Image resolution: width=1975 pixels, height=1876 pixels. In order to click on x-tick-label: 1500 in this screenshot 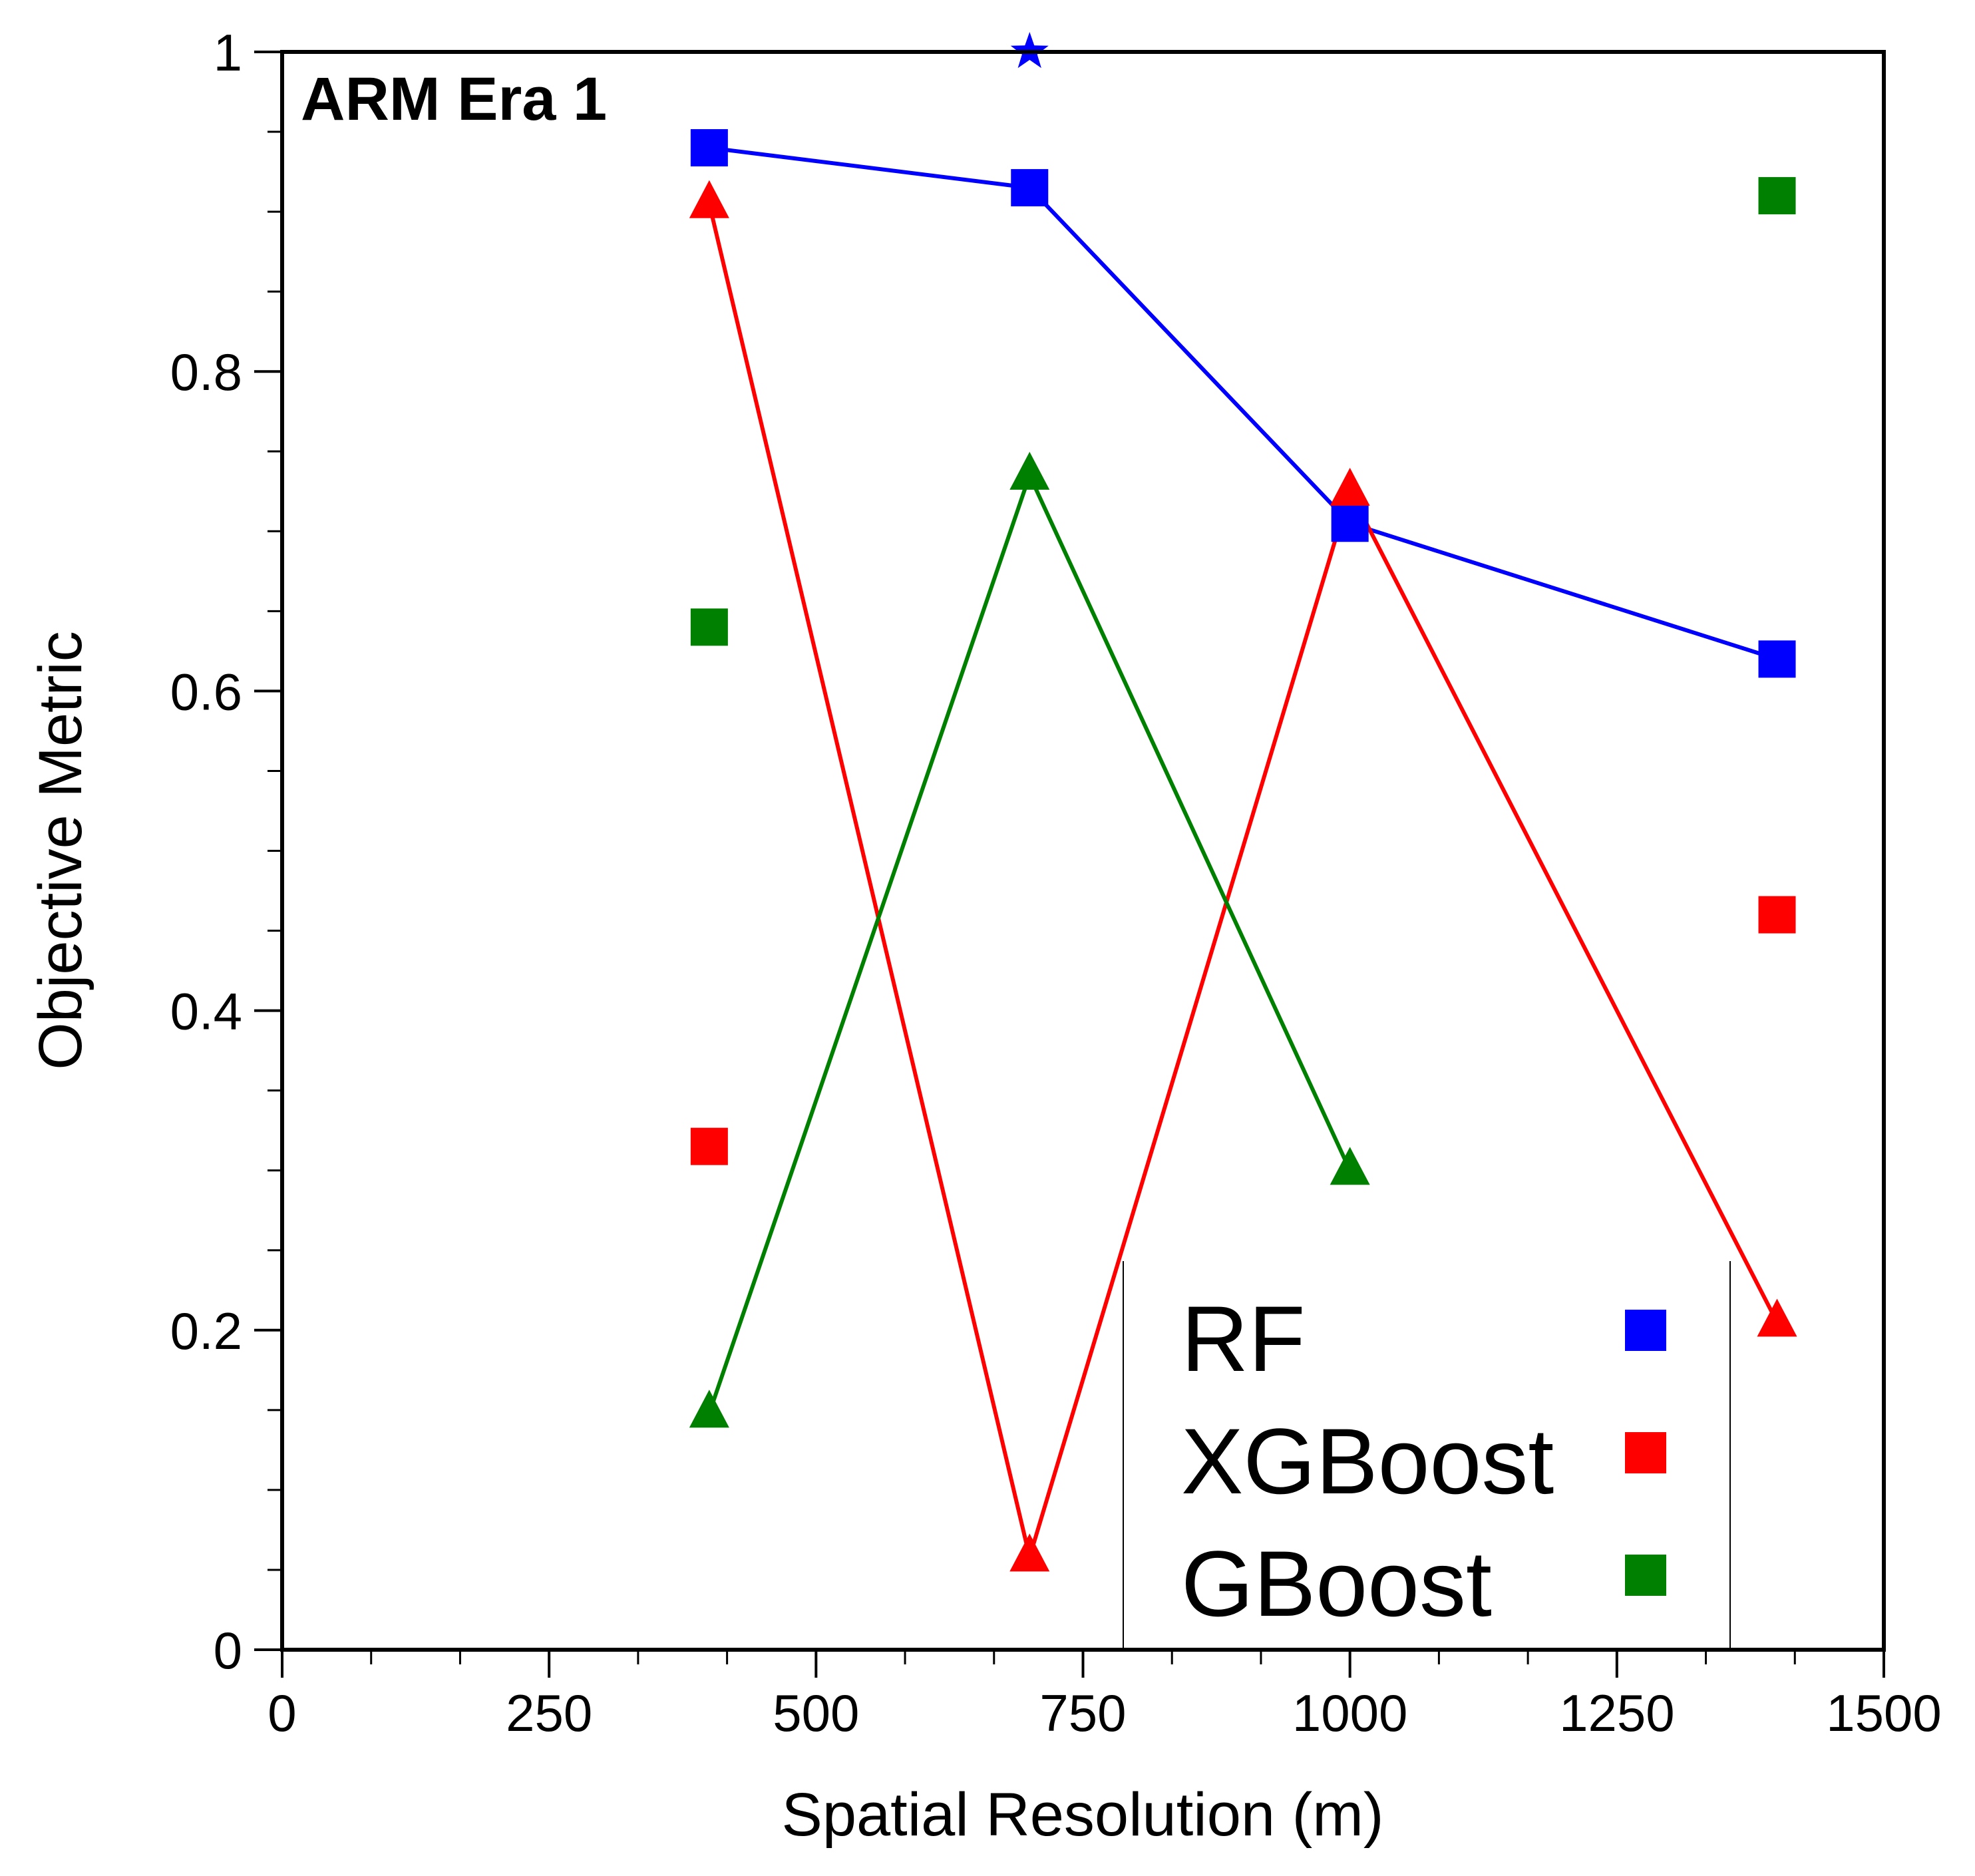, I will do `click(1884, 1713)`.